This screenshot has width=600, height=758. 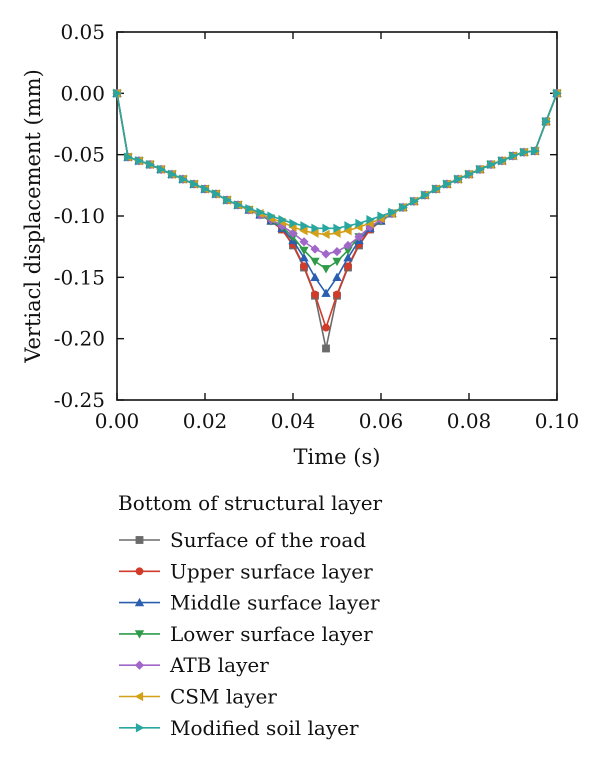 What do you see at coordinates (337, 457) in the screenshot?
I see `x-axis-title: Time (s)` at bounding box center [337, 457].